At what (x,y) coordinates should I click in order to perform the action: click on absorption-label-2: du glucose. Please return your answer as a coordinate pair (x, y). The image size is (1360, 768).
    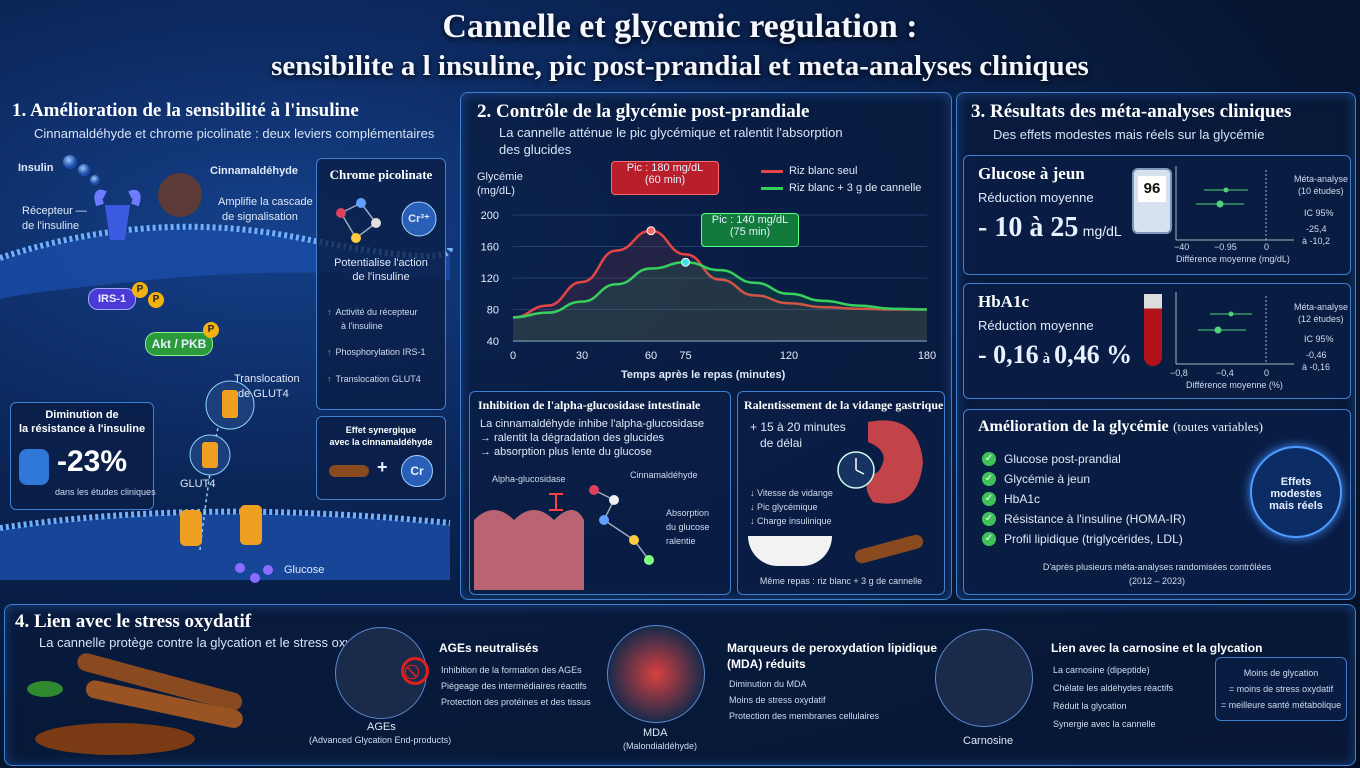
    Looking at the image, I should click on (688, 527).